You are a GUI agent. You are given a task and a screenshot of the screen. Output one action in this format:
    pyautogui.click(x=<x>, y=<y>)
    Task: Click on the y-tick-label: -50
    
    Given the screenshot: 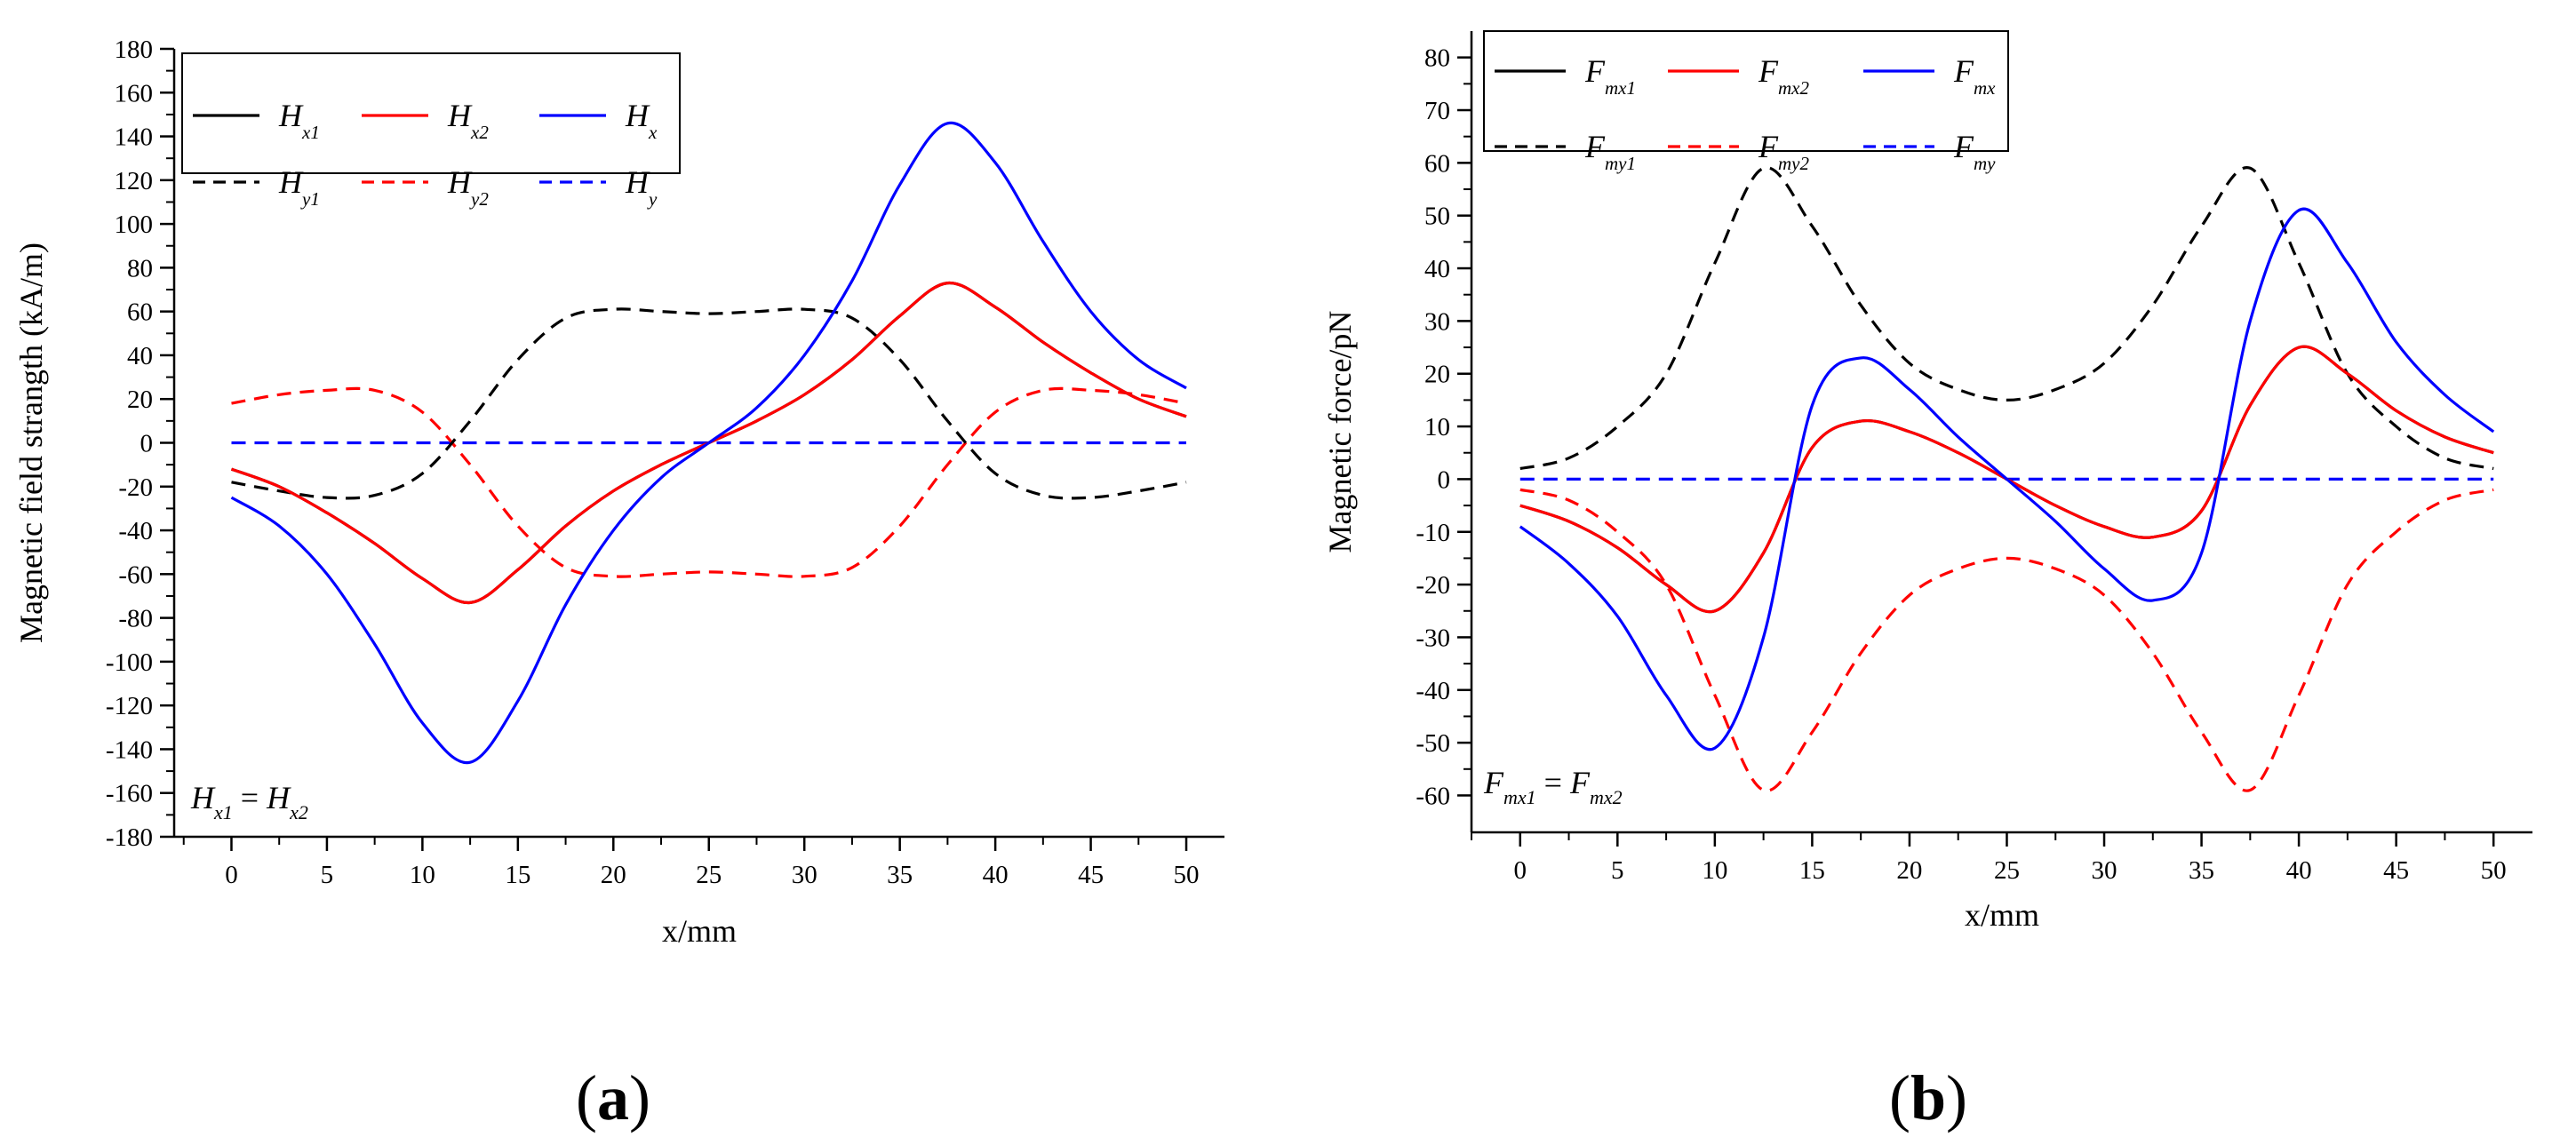 What is the action you would take?
    pyautogui.click(x=1433, y=743)
    